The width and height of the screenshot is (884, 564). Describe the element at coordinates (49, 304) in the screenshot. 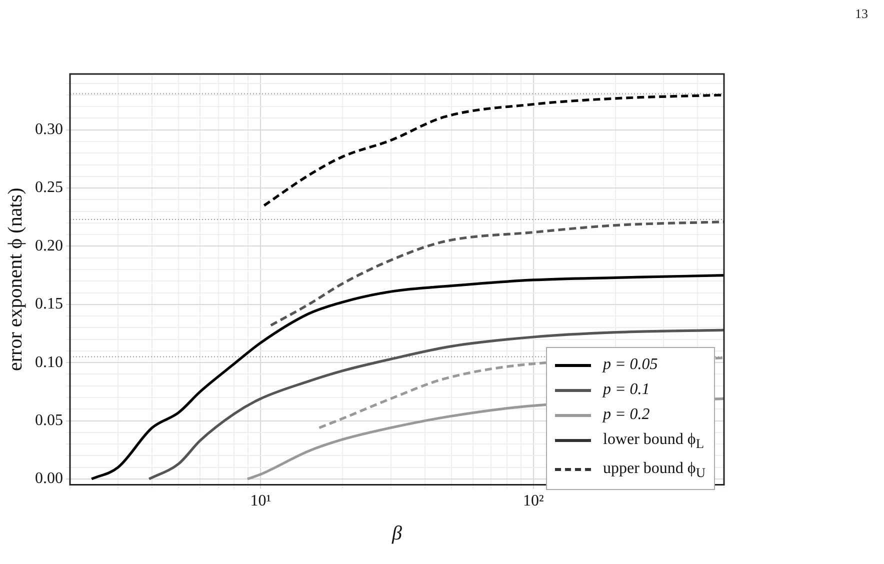

I see `y-tick-label: 0.15` at that location.